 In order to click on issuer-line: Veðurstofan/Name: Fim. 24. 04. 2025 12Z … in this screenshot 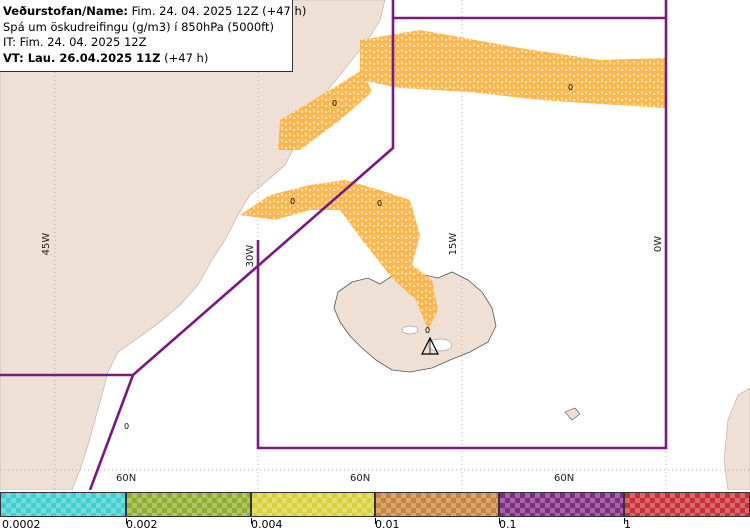, I will do `click(155, 11)`.